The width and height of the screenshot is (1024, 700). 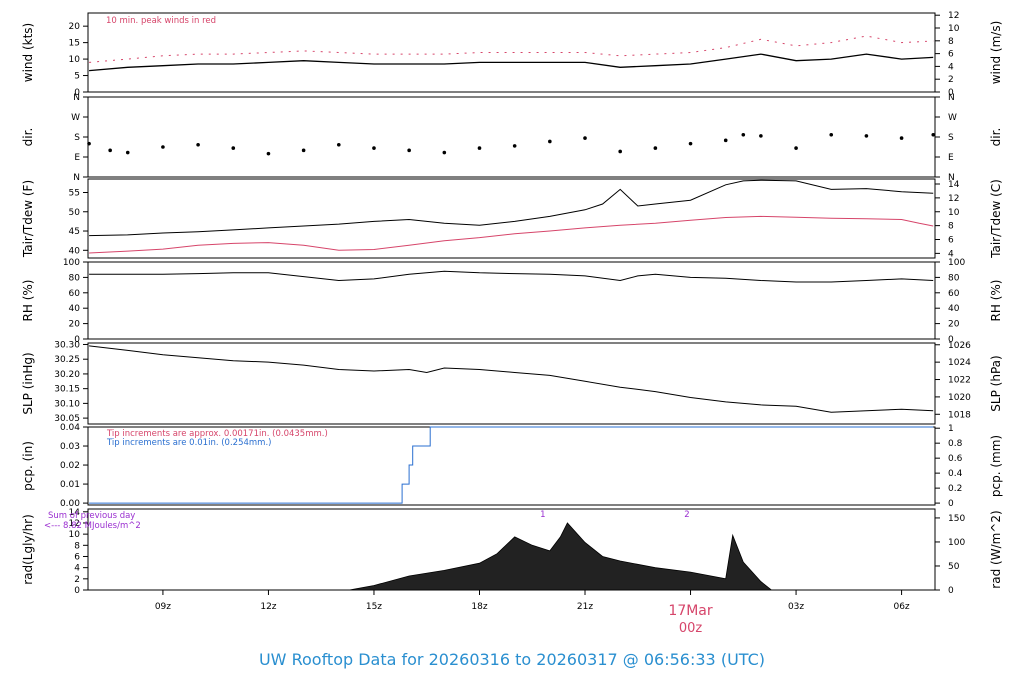 What do you see at coordinates (951, 93) in the screenshot?
I see `right-tick-label-wind: 0` at bounding box center [951, 93].